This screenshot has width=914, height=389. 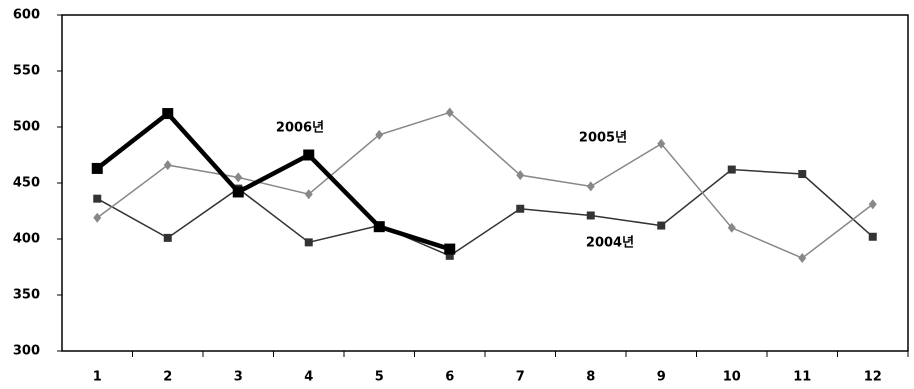 I want to click on x-tick-label: 12, so click(x=873, y=377).